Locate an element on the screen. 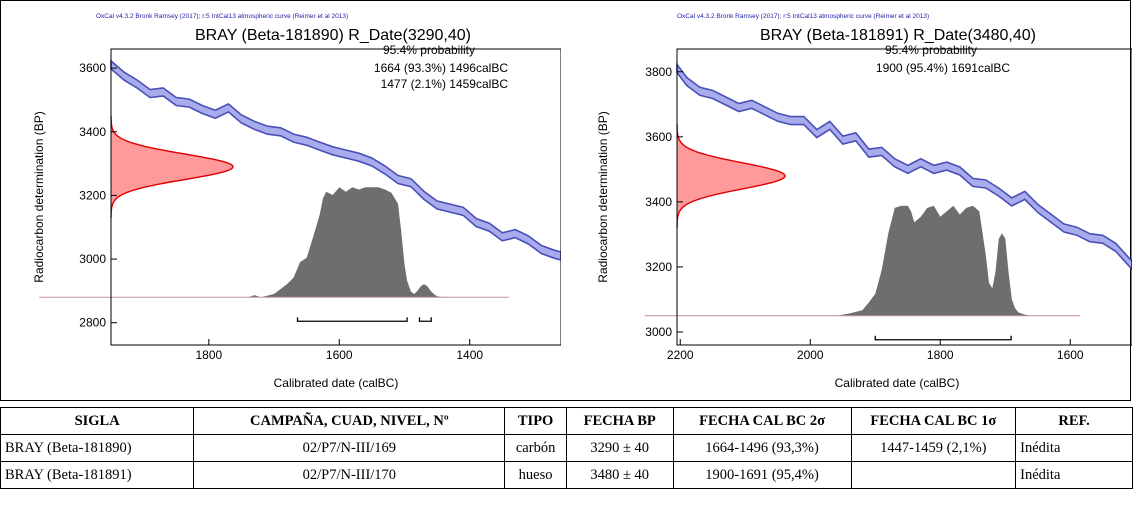  x-tick-label: 2200 is located at coordinates (680, 355).